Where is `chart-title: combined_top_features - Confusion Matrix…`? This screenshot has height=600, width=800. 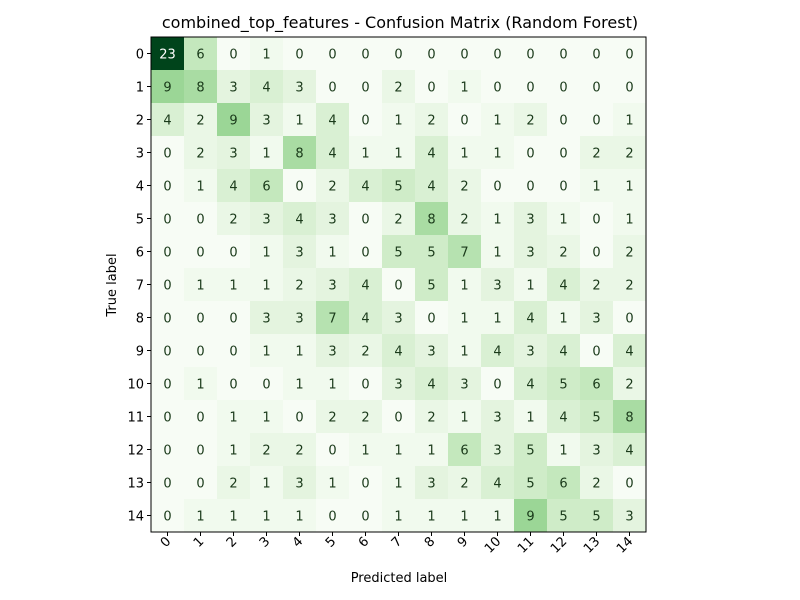
chart-title: combined_top_features - Confusion Matrix… is located at coordinates (400, 23).